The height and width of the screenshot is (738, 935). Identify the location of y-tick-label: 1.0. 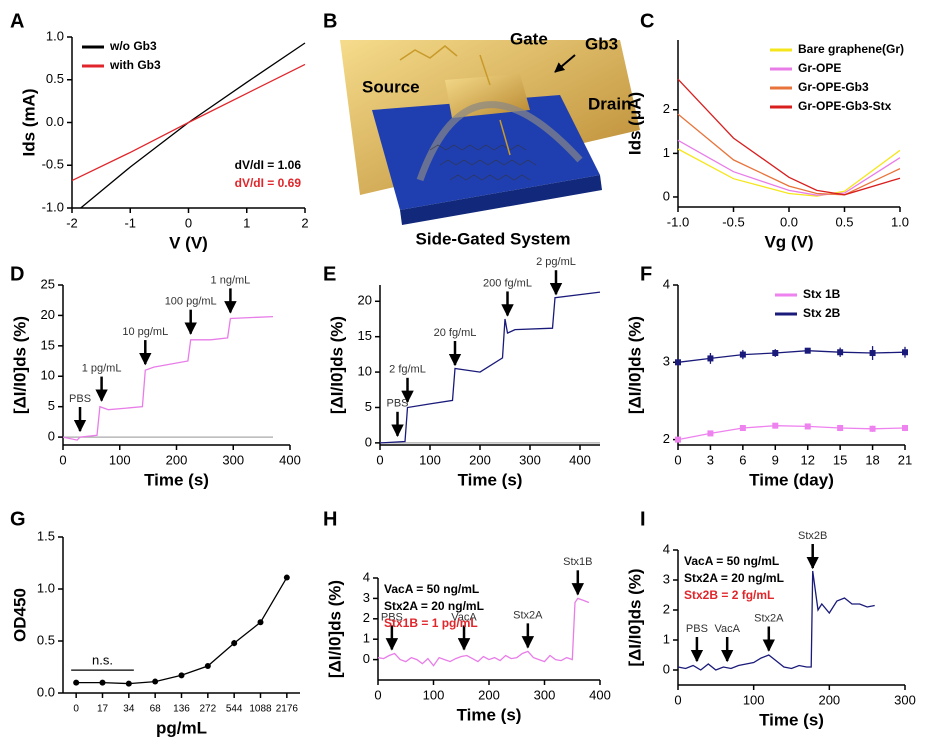
(55, 35).